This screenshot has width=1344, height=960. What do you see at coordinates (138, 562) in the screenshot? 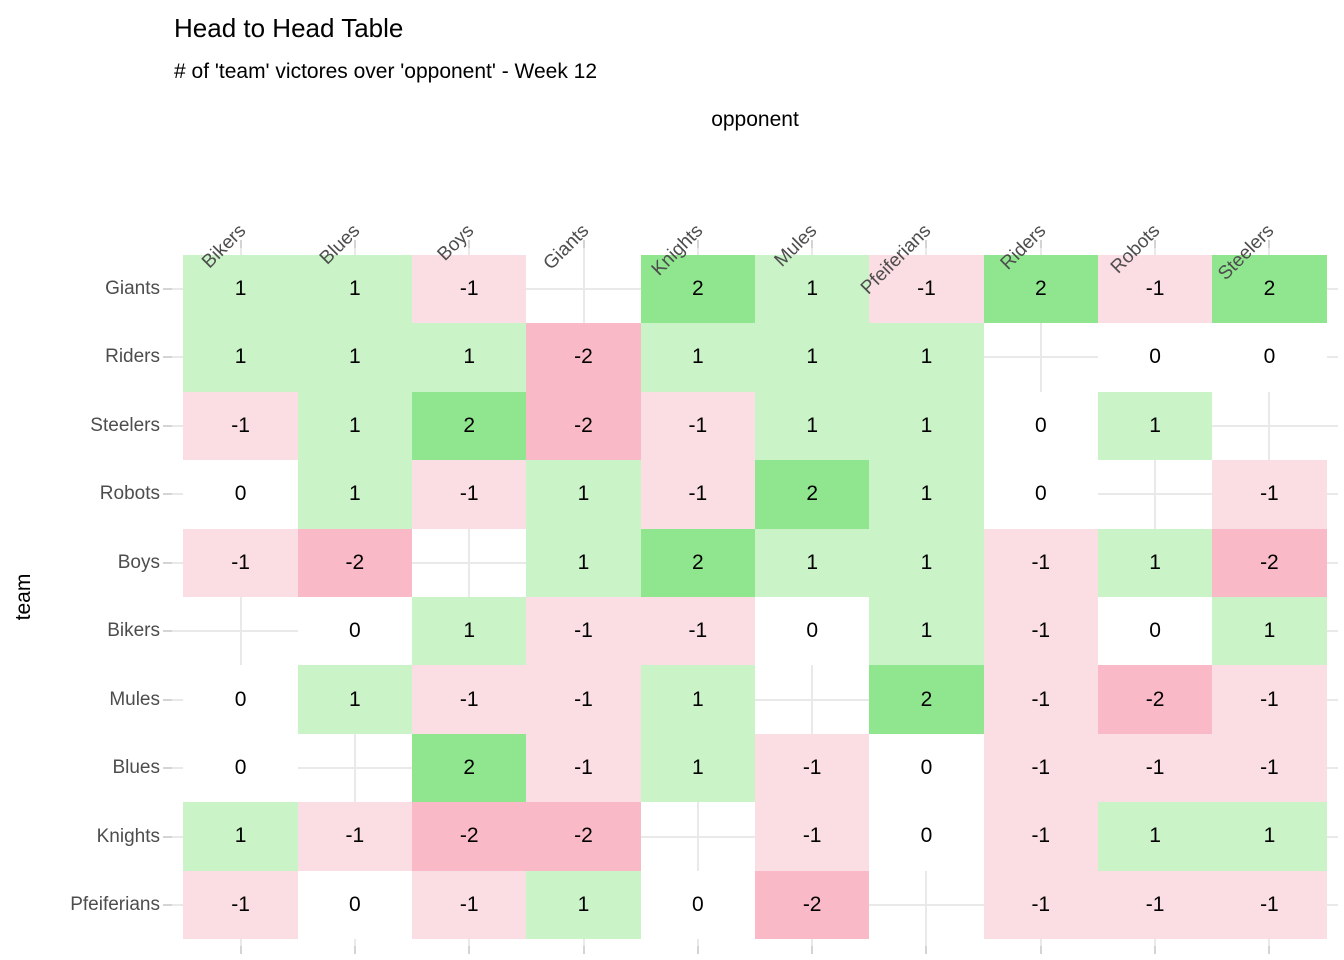
I see `y-tick-label: Boys` at bounding box center [138, 562].